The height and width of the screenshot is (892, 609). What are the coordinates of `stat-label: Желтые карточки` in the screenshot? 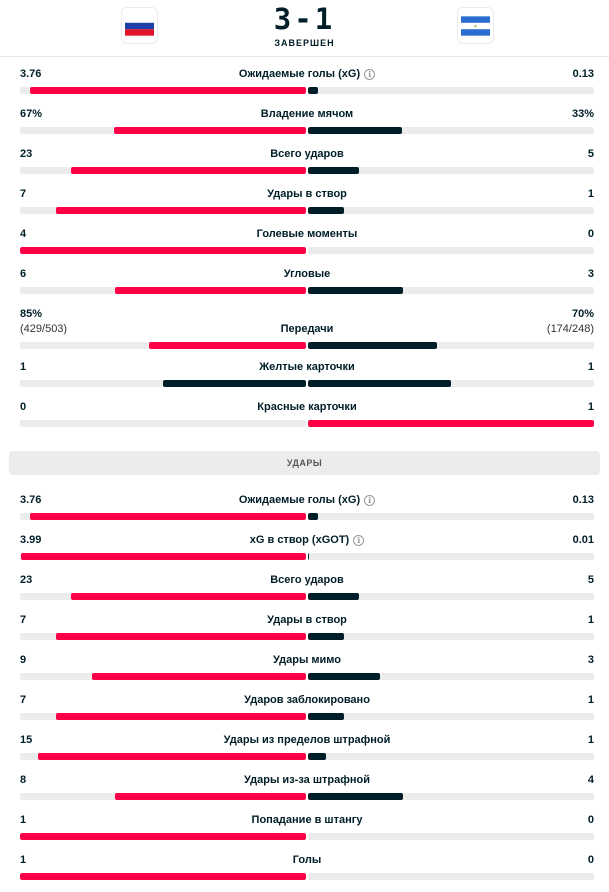 It's located at (307, 367).